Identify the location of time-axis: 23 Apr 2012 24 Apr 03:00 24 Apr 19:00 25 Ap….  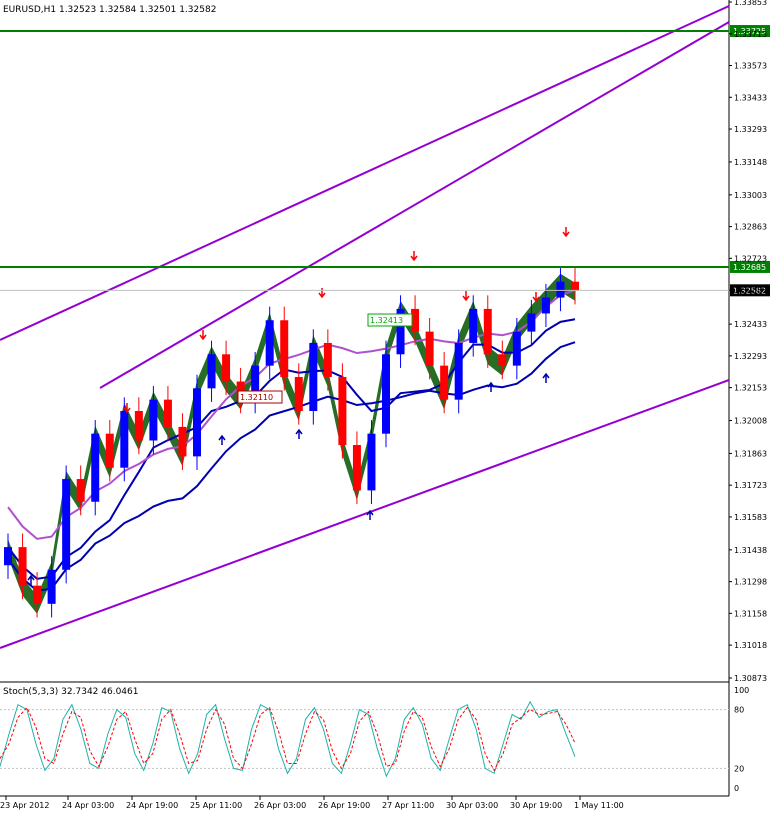
(312, 803).